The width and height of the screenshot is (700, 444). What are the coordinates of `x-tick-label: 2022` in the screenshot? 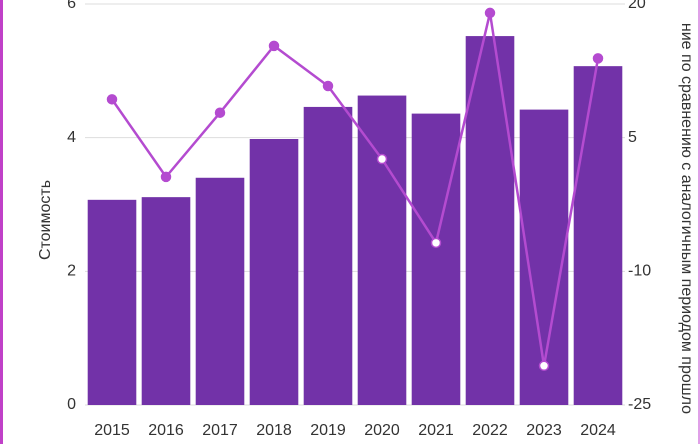 It's located at (490, 430).